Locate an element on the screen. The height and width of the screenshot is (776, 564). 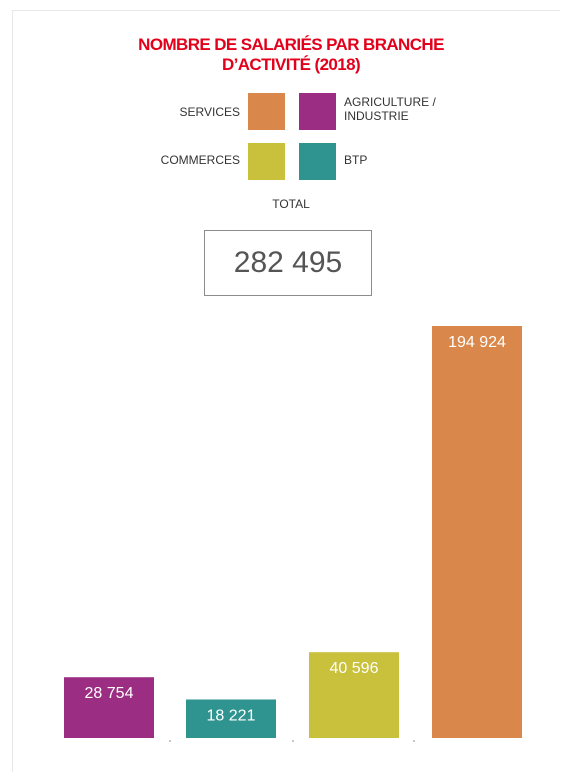
legend-swatch-btp is located at coordinates (317, 161).